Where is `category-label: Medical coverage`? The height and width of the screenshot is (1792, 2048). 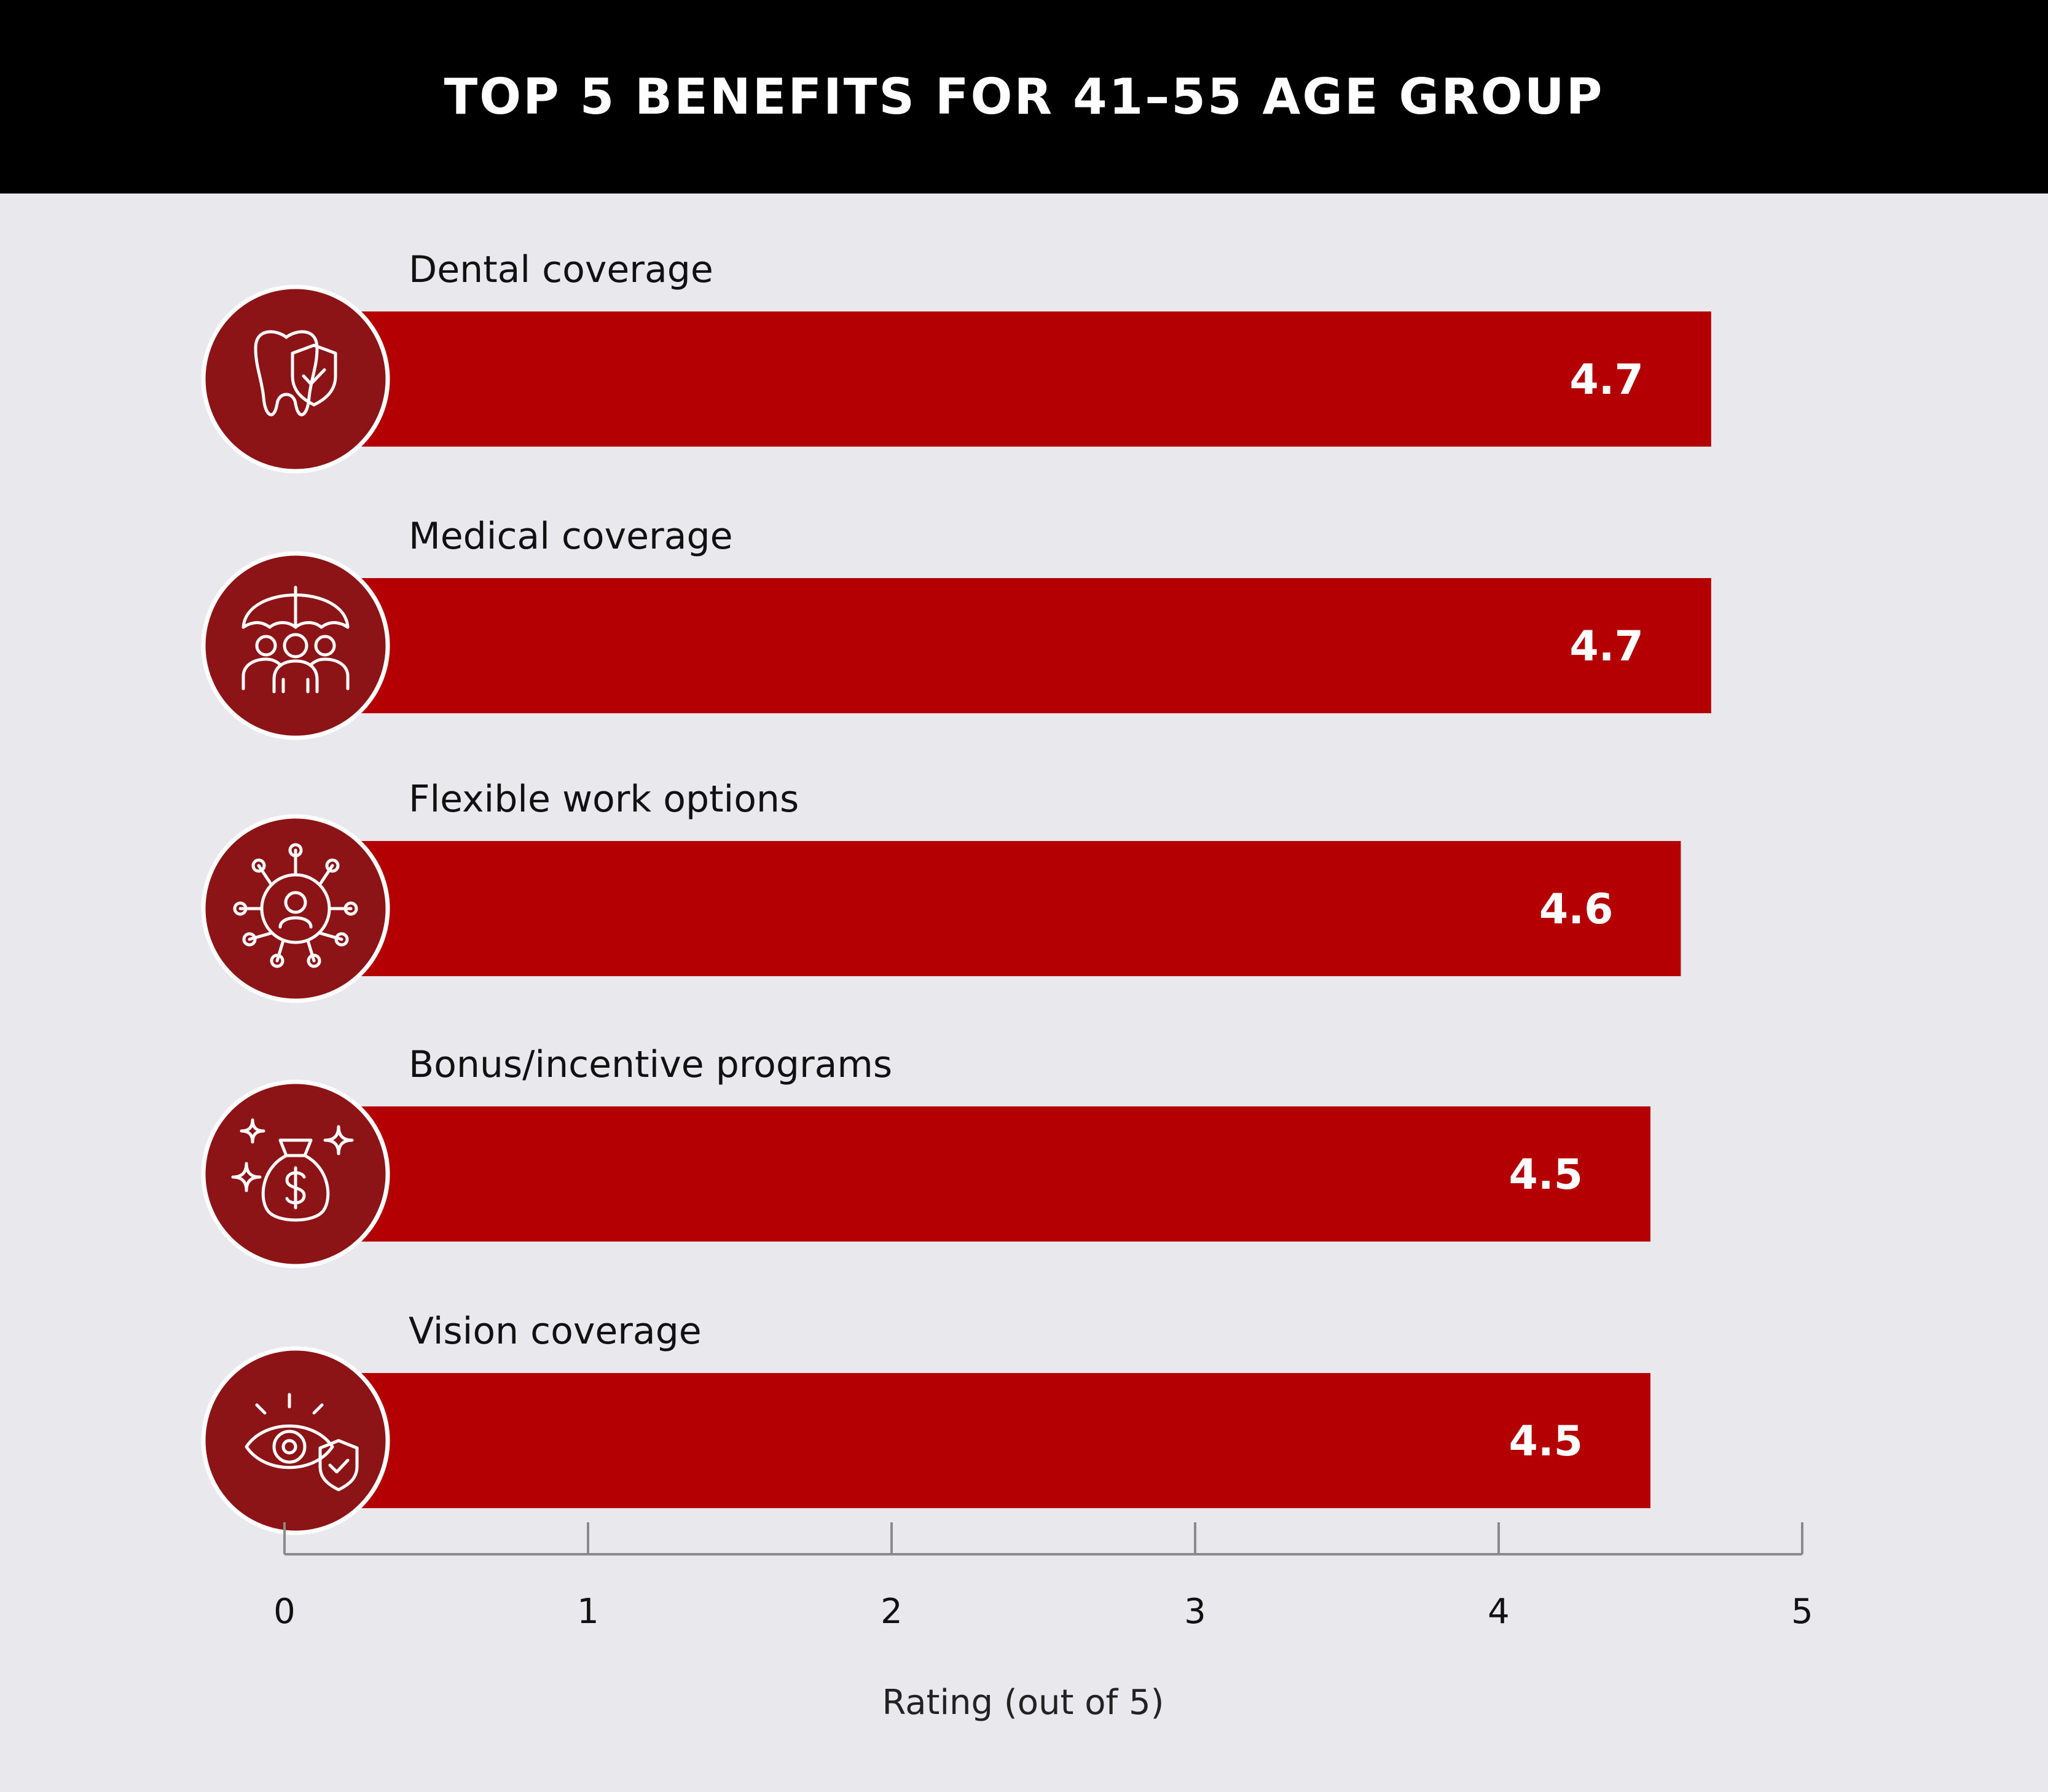
category-label: Medical coverage is located at coordinates (571, 536).